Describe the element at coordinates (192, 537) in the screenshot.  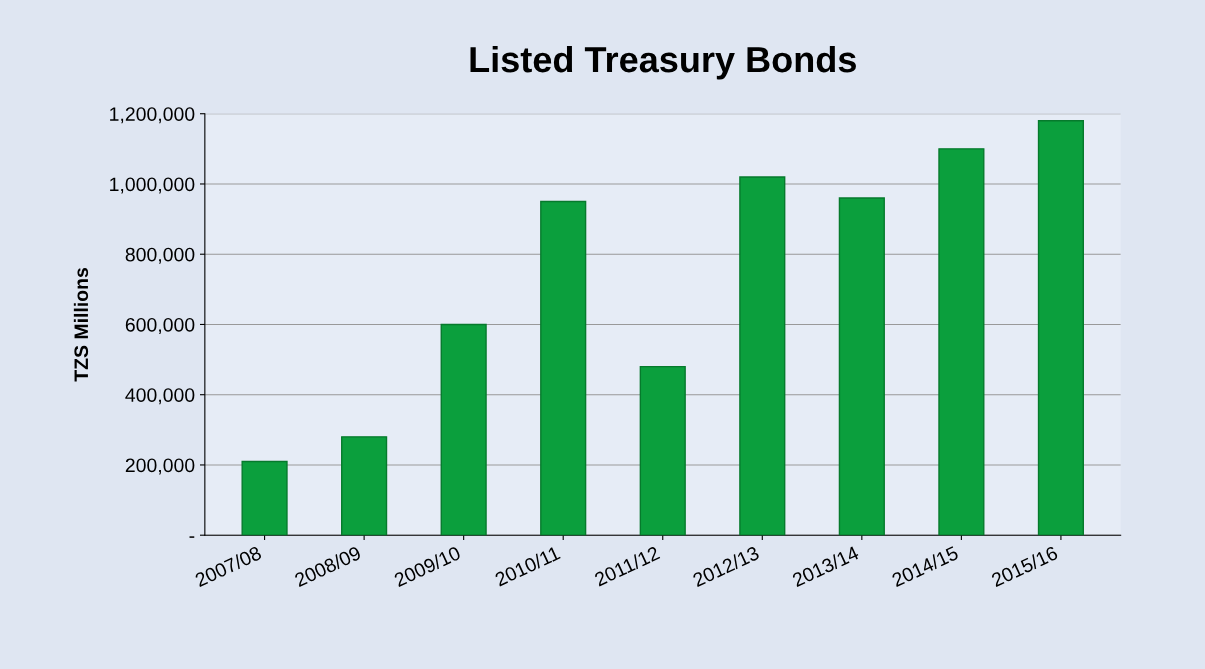
I see `y-tick-label: -` at that location.